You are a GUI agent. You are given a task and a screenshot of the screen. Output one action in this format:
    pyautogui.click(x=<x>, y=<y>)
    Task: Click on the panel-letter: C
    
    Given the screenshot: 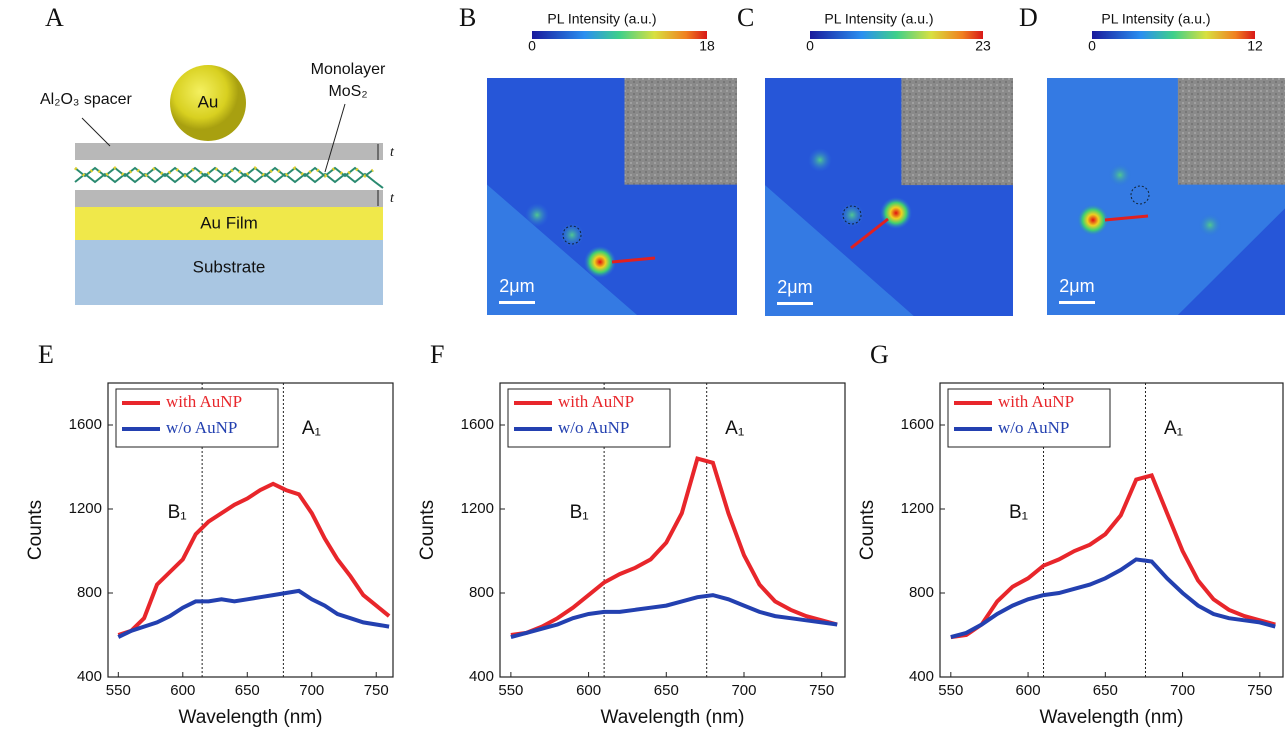 What is the action you would take?
    pyautogui.click(x=745, y=17)
    